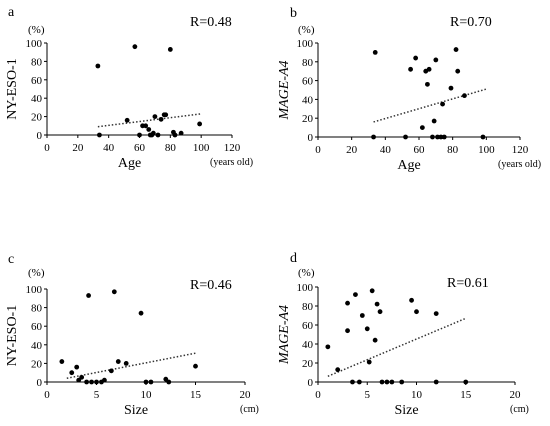 The image size is (550, 426). Describe the element at coordinates (486, 150) in the screenshot. I see `x-tick-label: 100` at that location.